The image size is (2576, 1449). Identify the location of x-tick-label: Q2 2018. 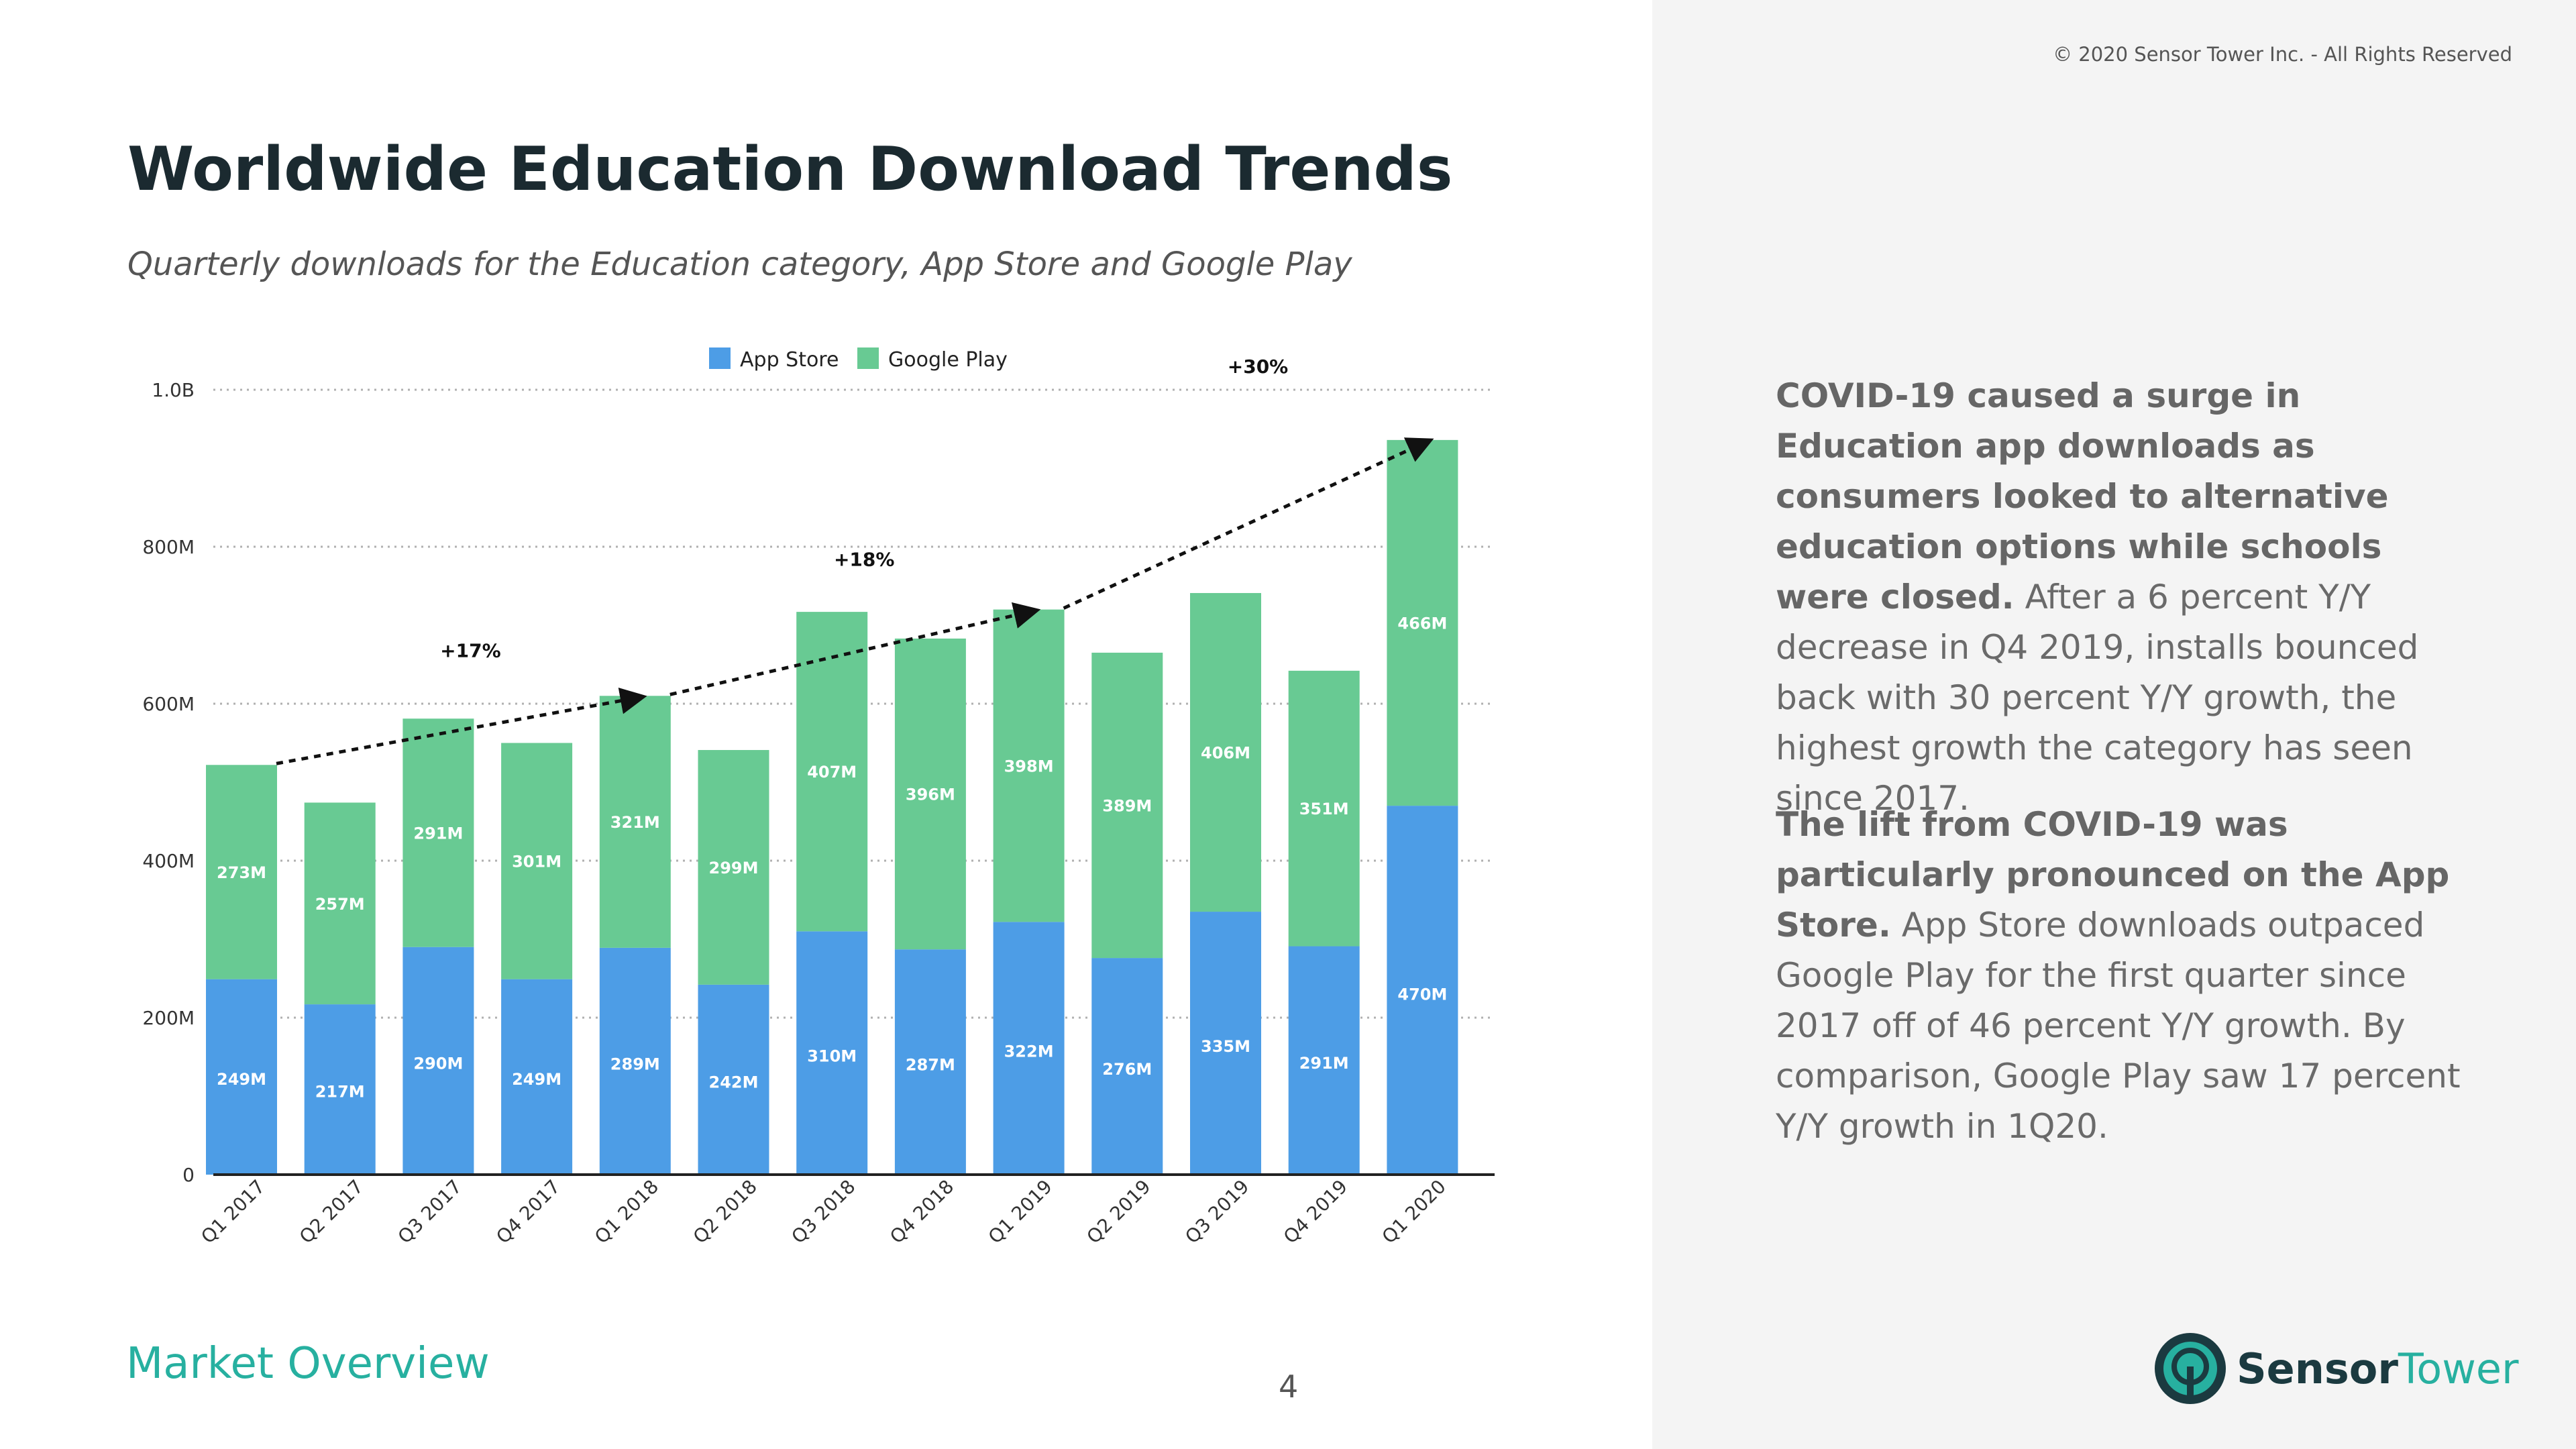
(725, 1211).